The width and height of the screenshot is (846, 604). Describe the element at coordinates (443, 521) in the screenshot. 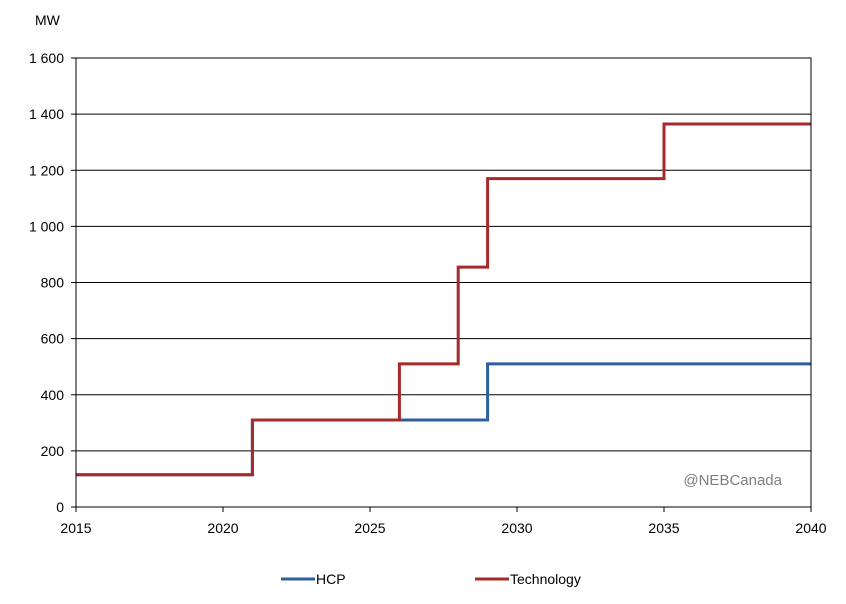

I see `x-axis-ticks: 2015 2020 2025 2030 2035 2040` at that location.